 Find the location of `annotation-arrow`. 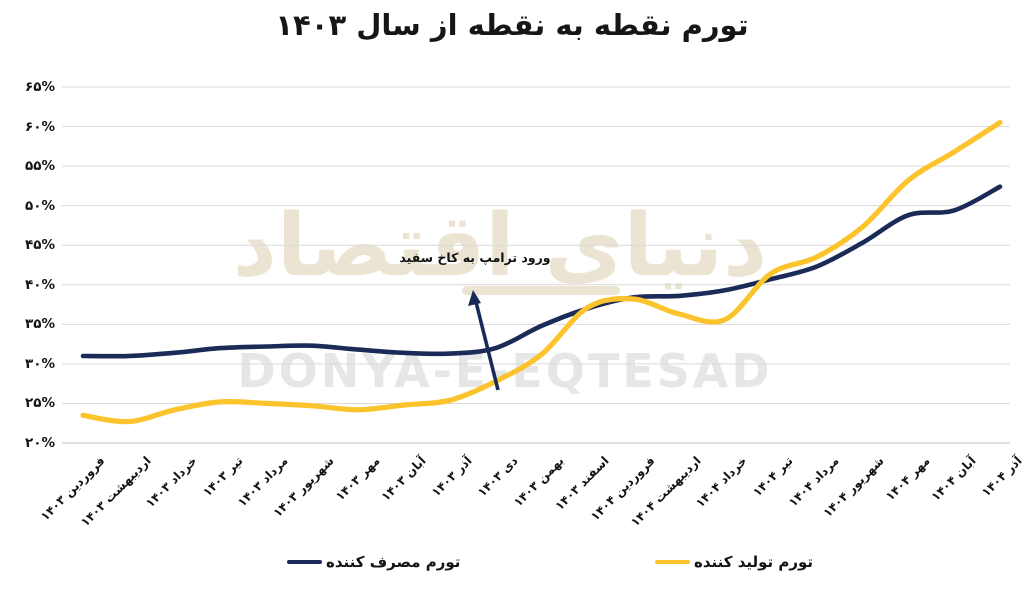

annotation-arrow is located at coordinates (484, 340).